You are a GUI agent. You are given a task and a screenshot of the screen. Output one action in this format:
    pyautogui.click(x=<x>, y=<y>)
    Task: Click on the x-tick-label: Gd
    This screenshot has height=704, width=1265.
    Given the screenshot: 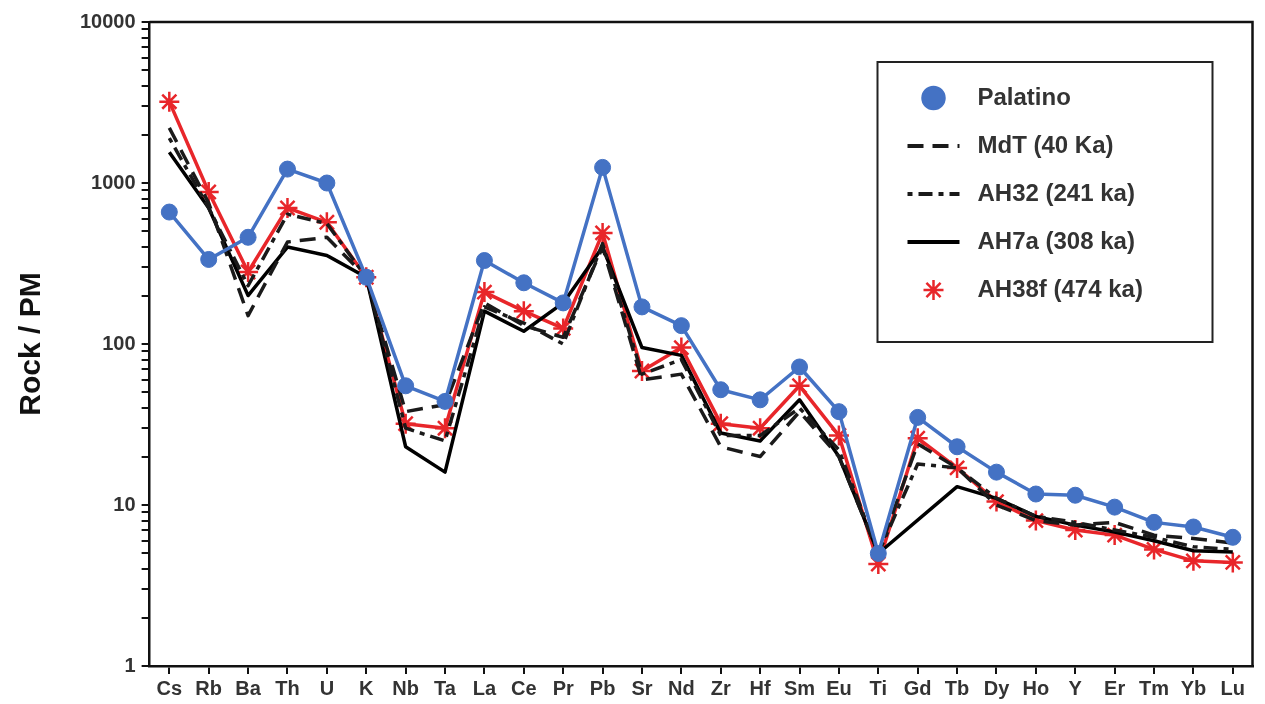 What is the action you would take?
    pyautogui.click(x=917, y=687)
    